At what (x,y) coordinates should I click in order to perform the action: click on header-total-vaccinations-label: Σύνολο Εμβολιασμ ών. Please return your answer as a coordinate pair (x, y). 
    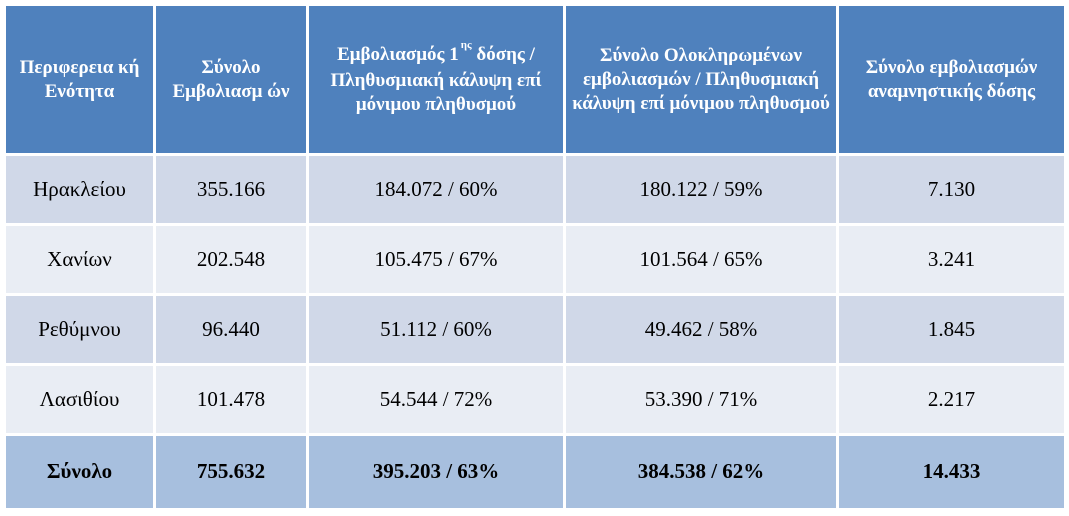
    Looking at the image, I should click on (231, 79).